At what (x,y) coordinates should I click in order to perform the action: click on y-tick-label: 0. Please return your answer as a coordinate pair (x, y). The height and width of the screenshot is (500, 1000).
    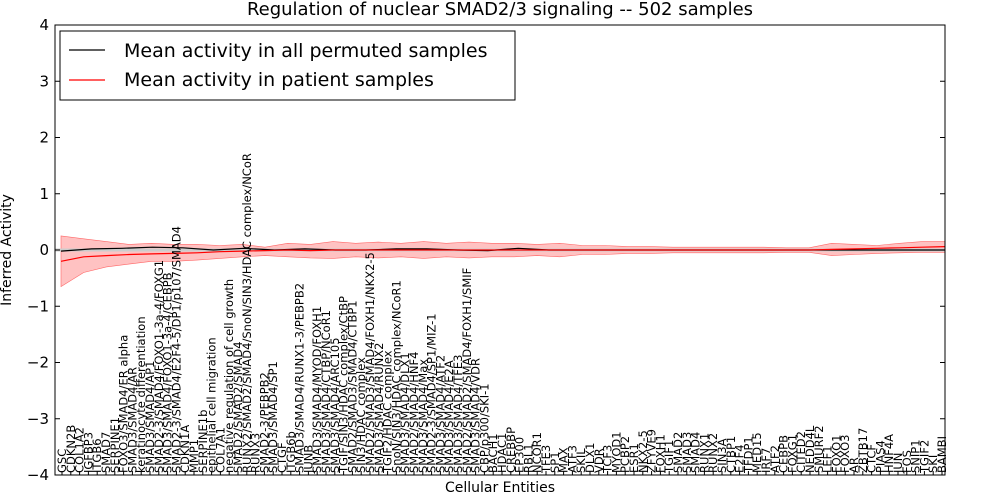
    Looking at the image, I should click on (44, 250).